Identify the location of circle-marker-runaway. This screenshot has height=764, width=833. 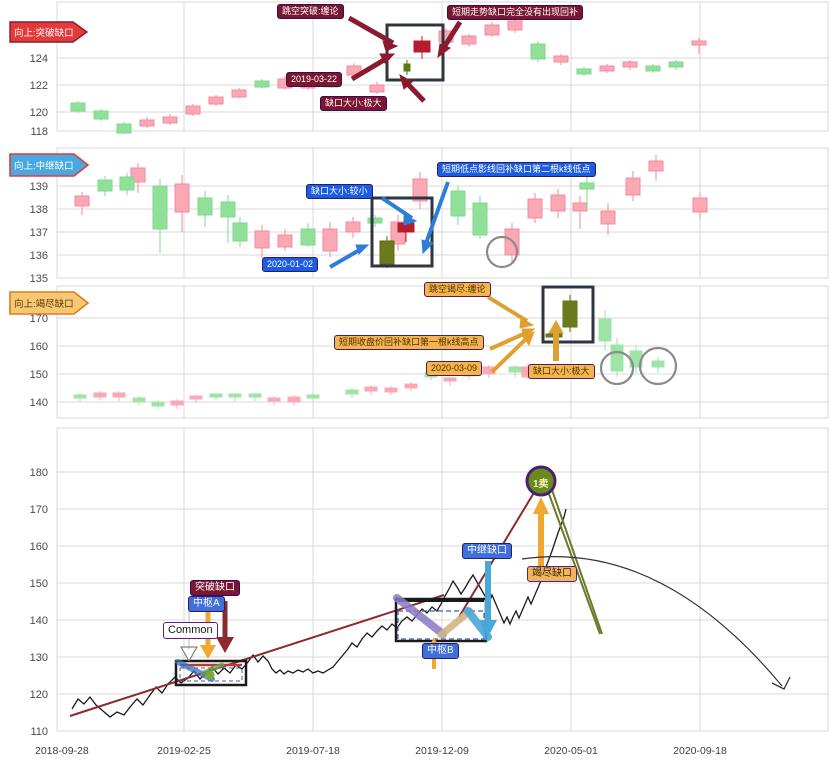
(502, 252).